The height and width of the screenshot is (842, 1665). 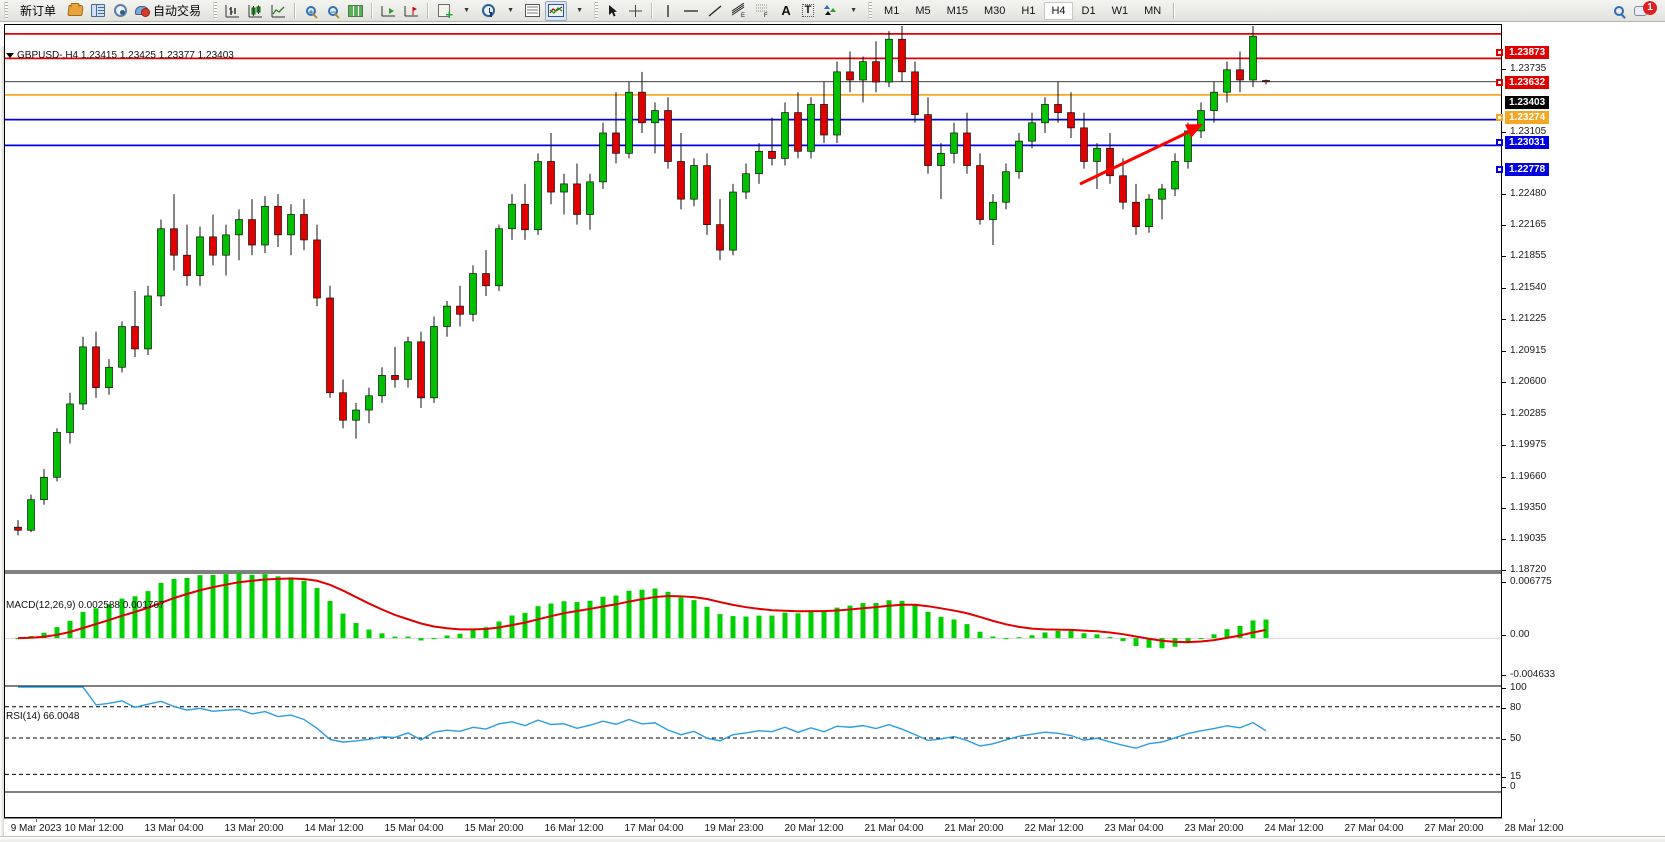 I want to click on equidistant-channel-icon: E, so click(x=739, y=11).